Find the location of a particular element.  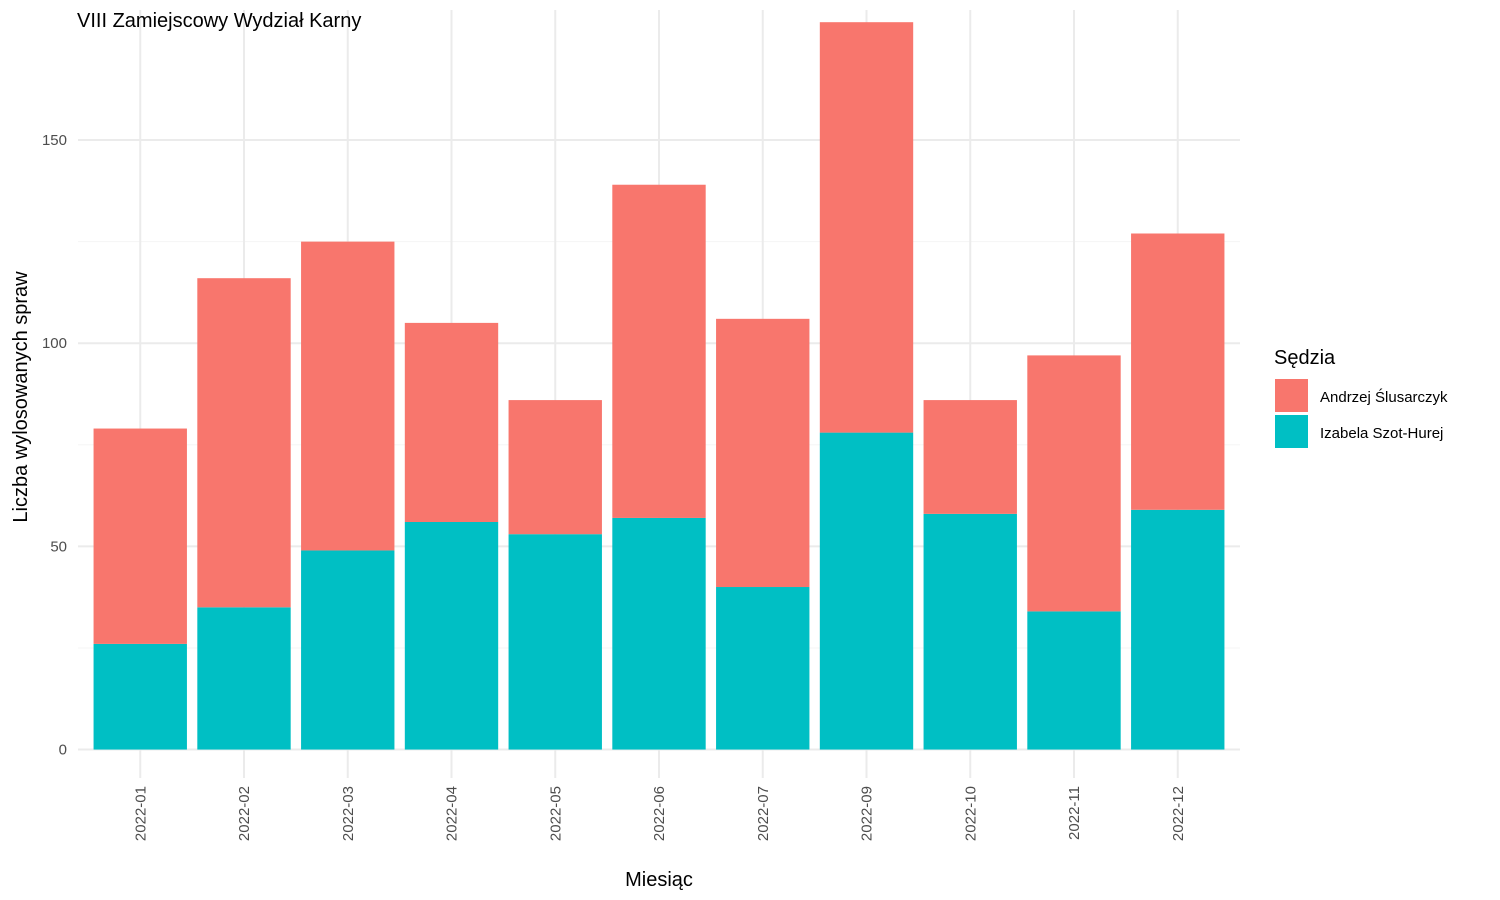

y-tick-label: 0 is located at coordinates (63, 750).